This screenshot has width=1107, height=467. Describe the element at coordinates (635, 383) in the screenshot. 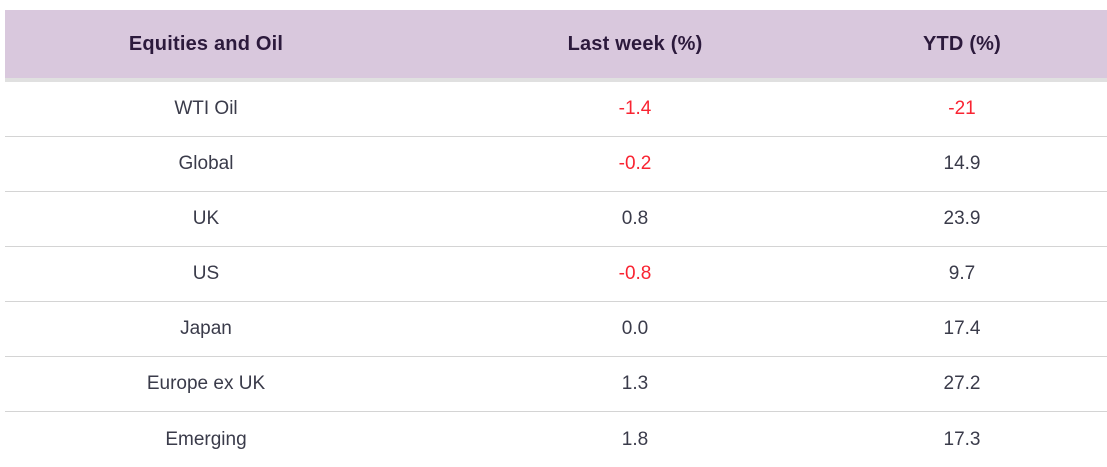

I see `last-week-value: 1.3` at that location.